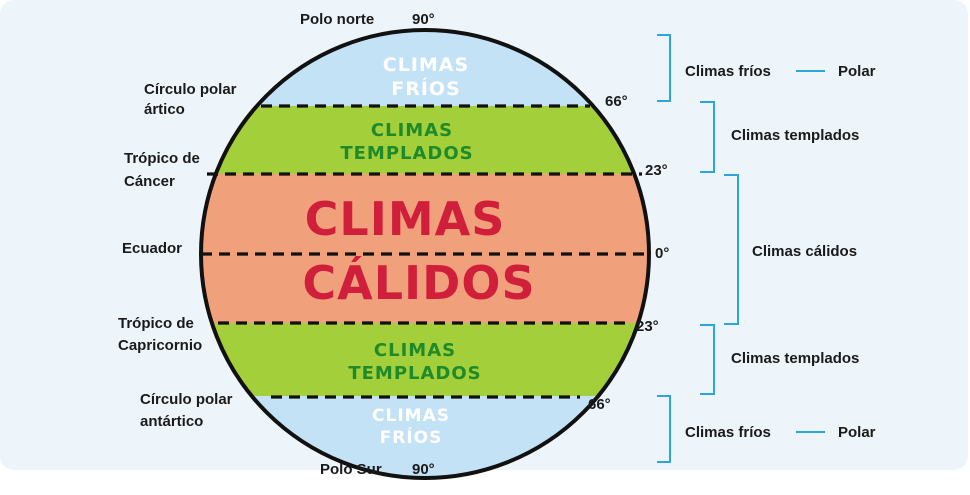  Describe the element at coordinates (425, 248) in the screenshot. I see `band-warm` at that location.